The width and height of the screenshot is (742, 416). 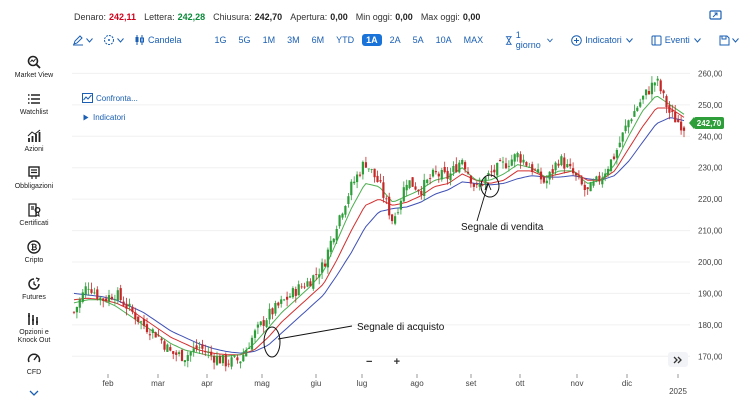 What do you see at coordinates (293, 40) in the screenshot?
I see `range-button-3m: 3M` at bounding box center [293, 40].